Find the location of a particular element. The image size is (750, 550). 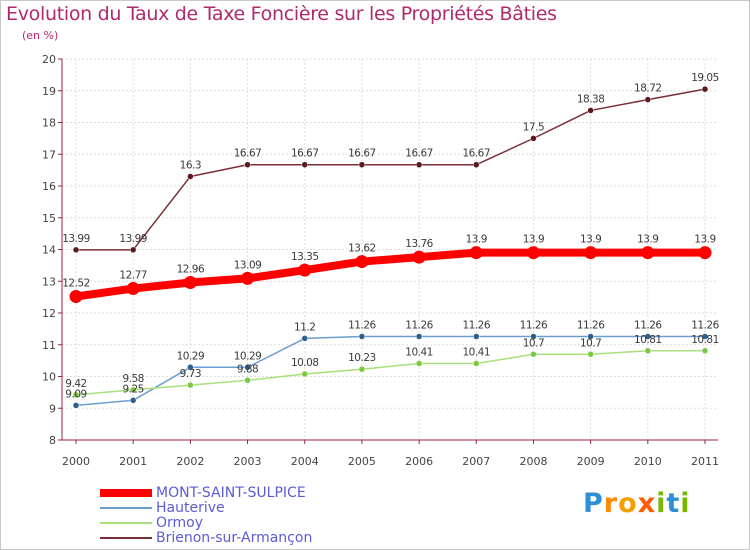

series-line-Ormoy is located at coordinates (390, 373).